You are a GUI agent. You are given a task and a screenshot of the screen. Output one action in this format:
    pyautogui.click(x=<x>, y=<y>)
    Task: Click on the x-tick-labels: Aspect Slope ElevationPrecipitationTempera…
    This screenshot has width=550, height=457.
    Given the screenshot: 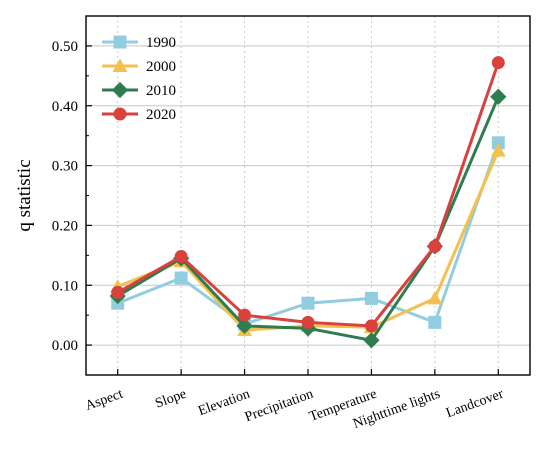 What is the action you would take?
    pyautogui.click(x=294, y=409)
    